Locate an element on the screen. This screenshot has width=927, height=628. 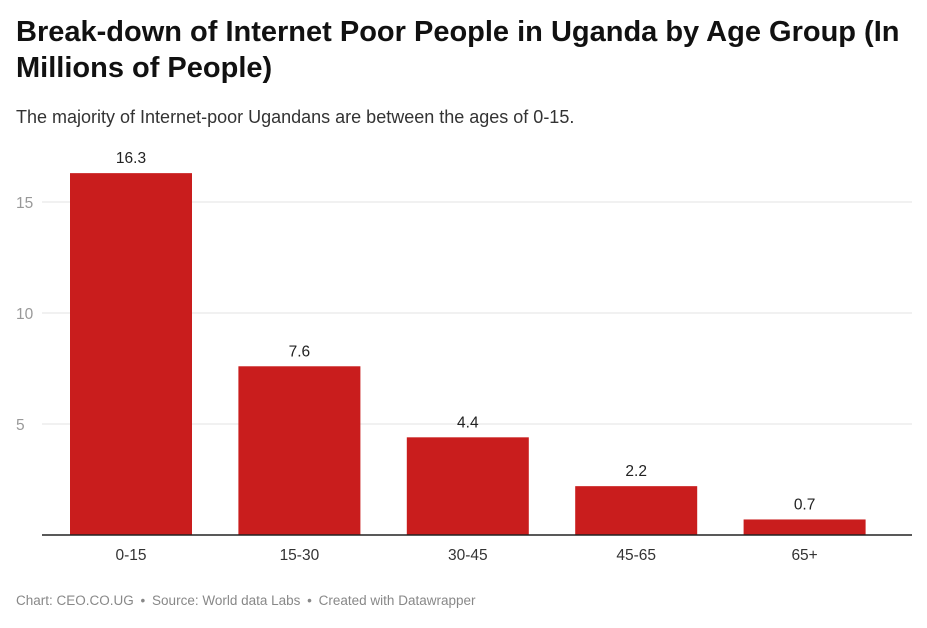
y-tick-label: 10 is located at coordinates (25, 314).